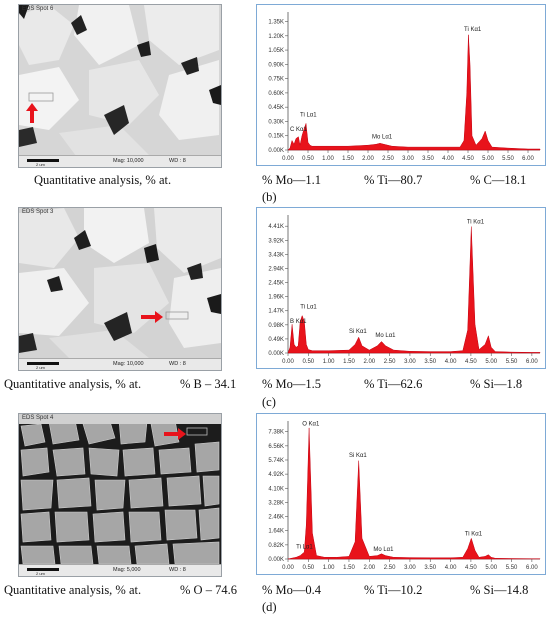  I want to click on y-tick-label: 0.82K, so click(276, 546).